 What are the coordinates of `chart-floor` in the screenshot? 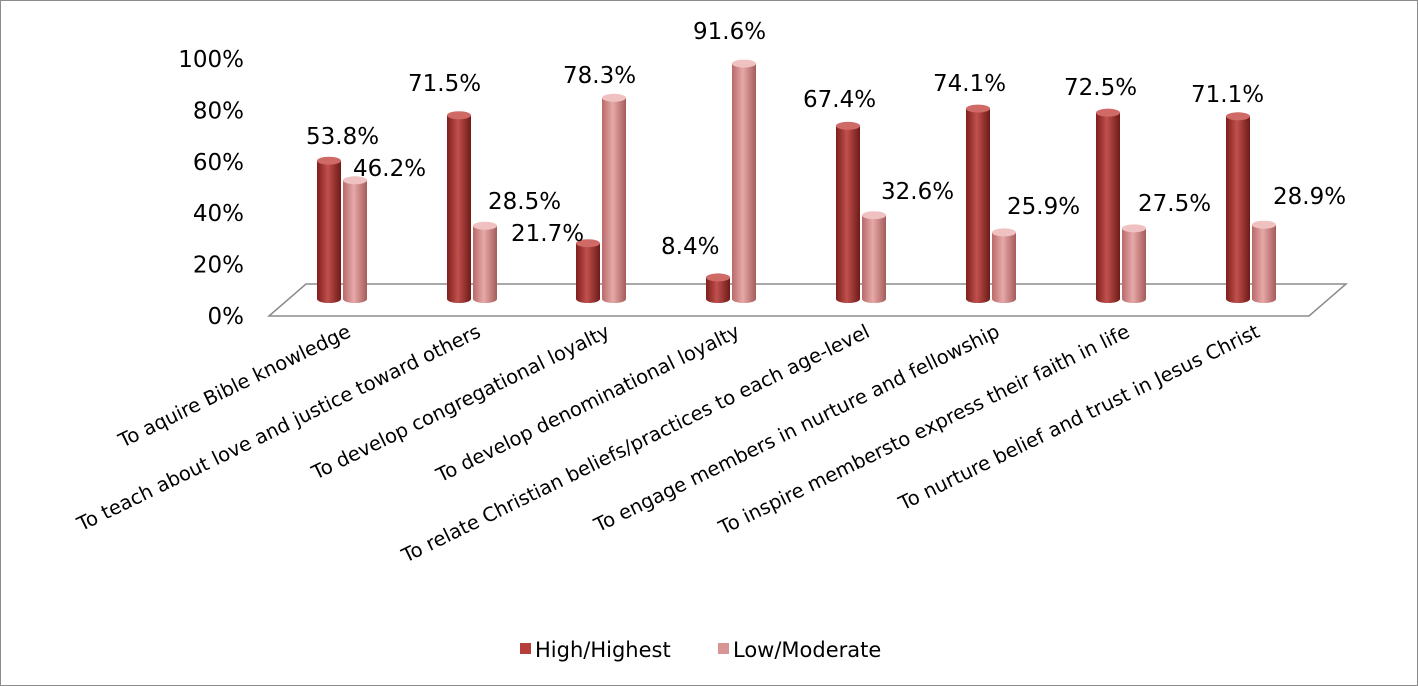 It's located at (807, 300).